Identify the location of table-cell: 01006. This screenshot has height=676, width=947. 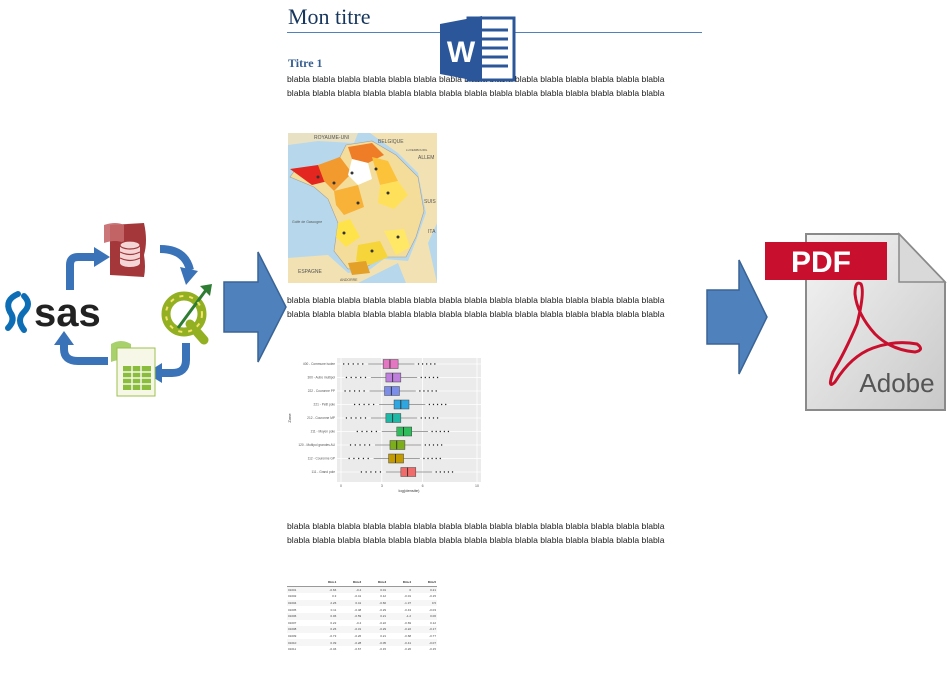
(300, 616).